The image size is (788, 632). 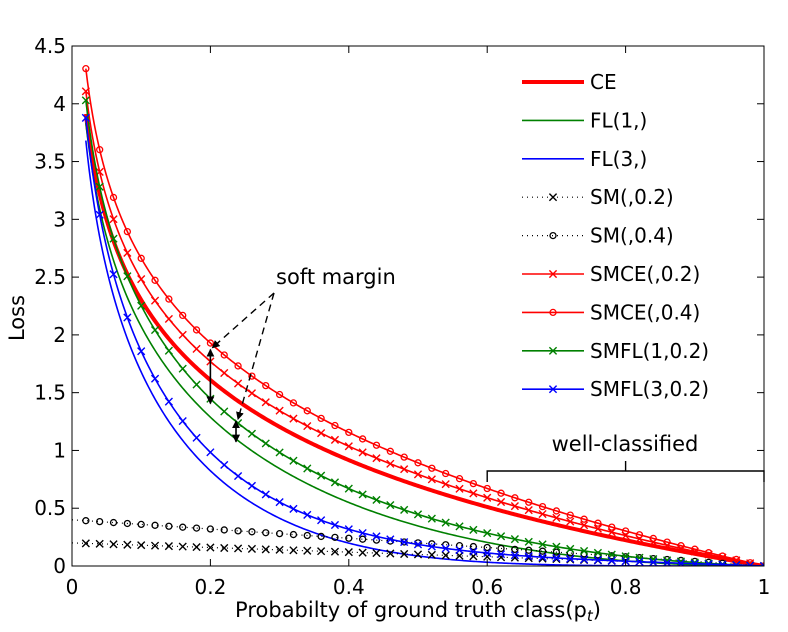 I want to click on y-tick-label: 4.5, so click(x=50, y=46).